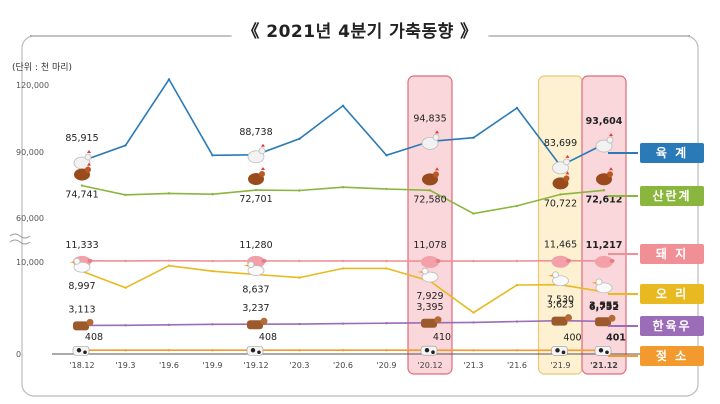  I want to click on y-tick-label: 10,000, so click(30, 262).